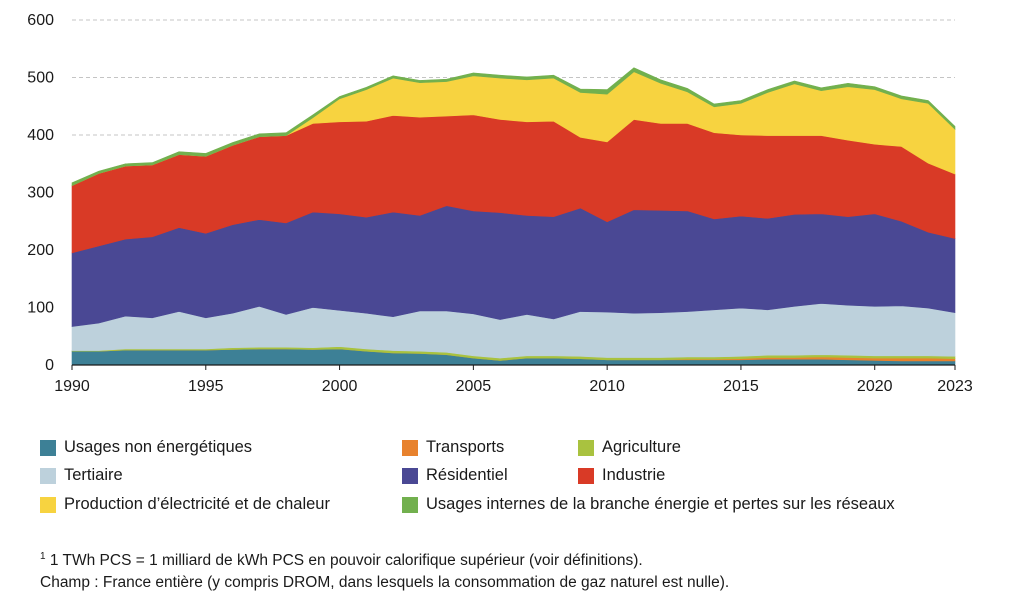 The height and width of the screenshot is (608, 1024). I want to click on x-tick-label: 2023, so click(955, 386).